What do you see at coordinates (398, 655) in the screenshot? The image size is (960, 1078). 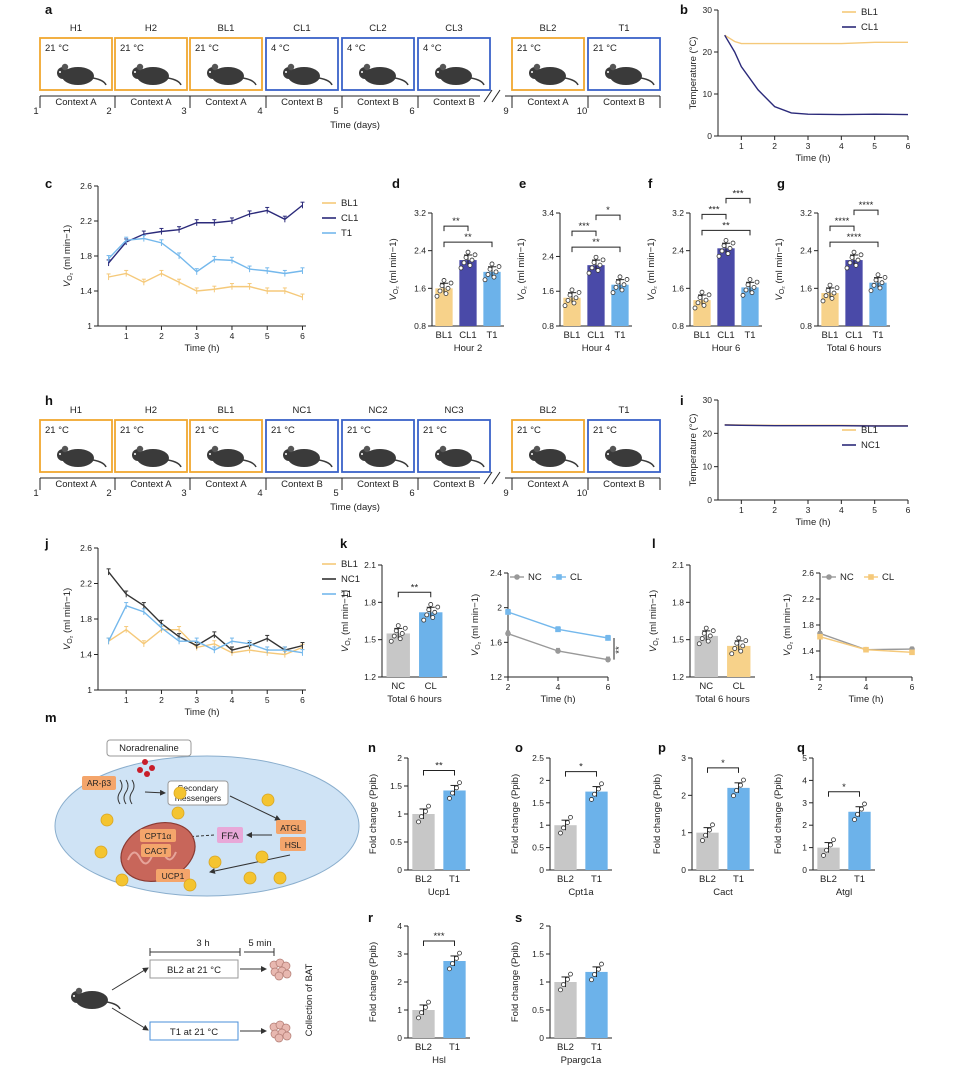 I see `bar-nc` at bounding box center [398, 655].